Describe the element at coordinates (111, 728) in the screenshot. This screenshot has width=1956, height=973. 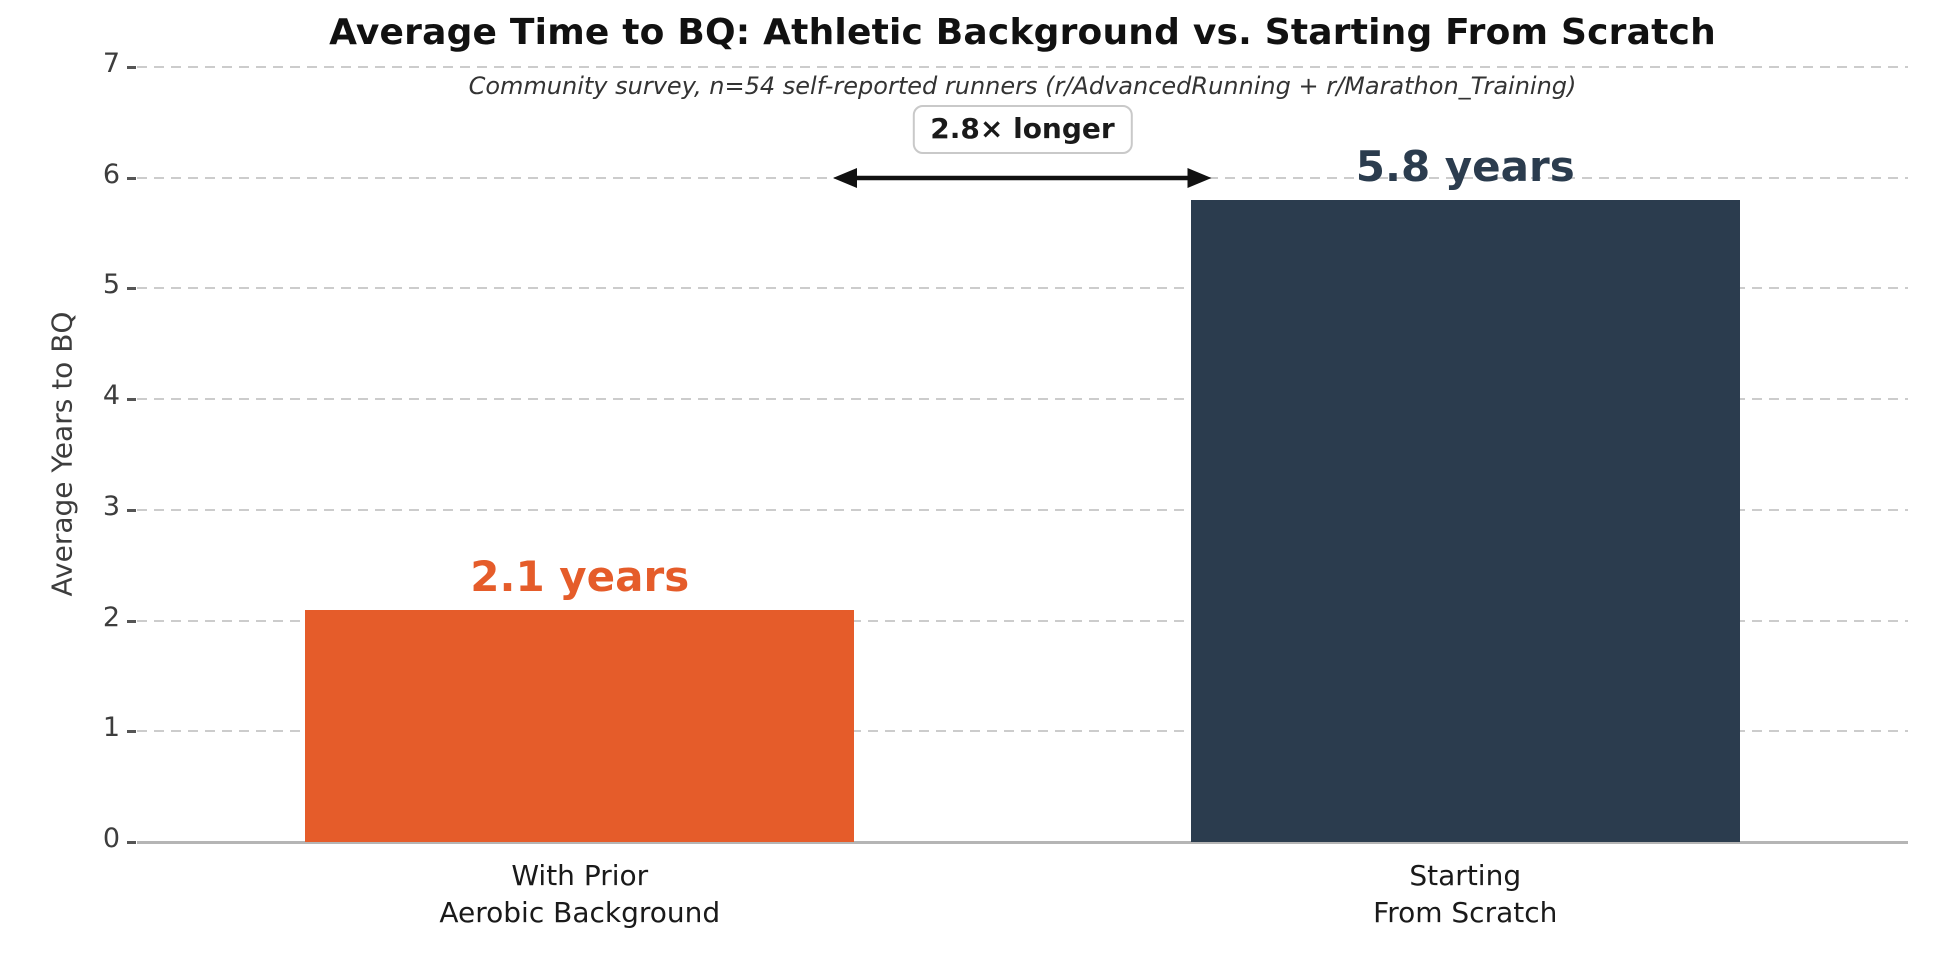
I see `y-tick-label-1: 1` at that location.